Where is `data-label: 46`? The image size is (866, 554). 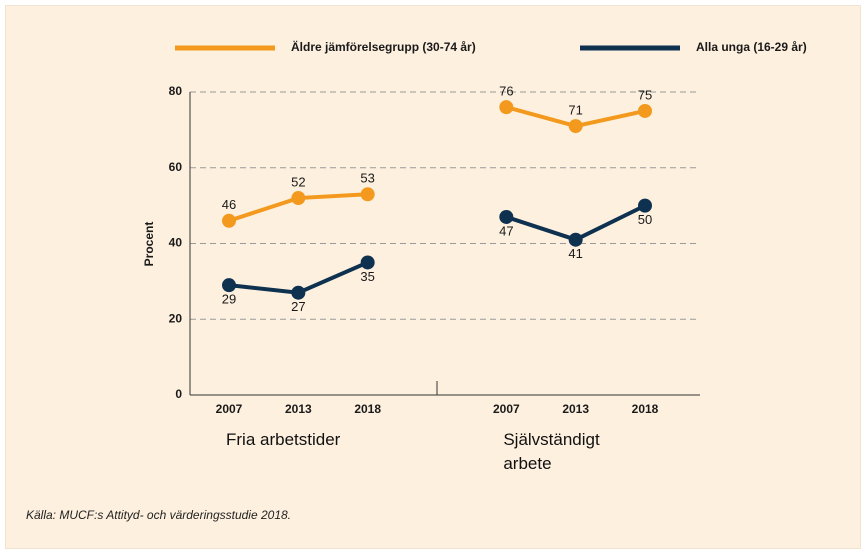
data-label: 46 is located at coordinates (229, 204).